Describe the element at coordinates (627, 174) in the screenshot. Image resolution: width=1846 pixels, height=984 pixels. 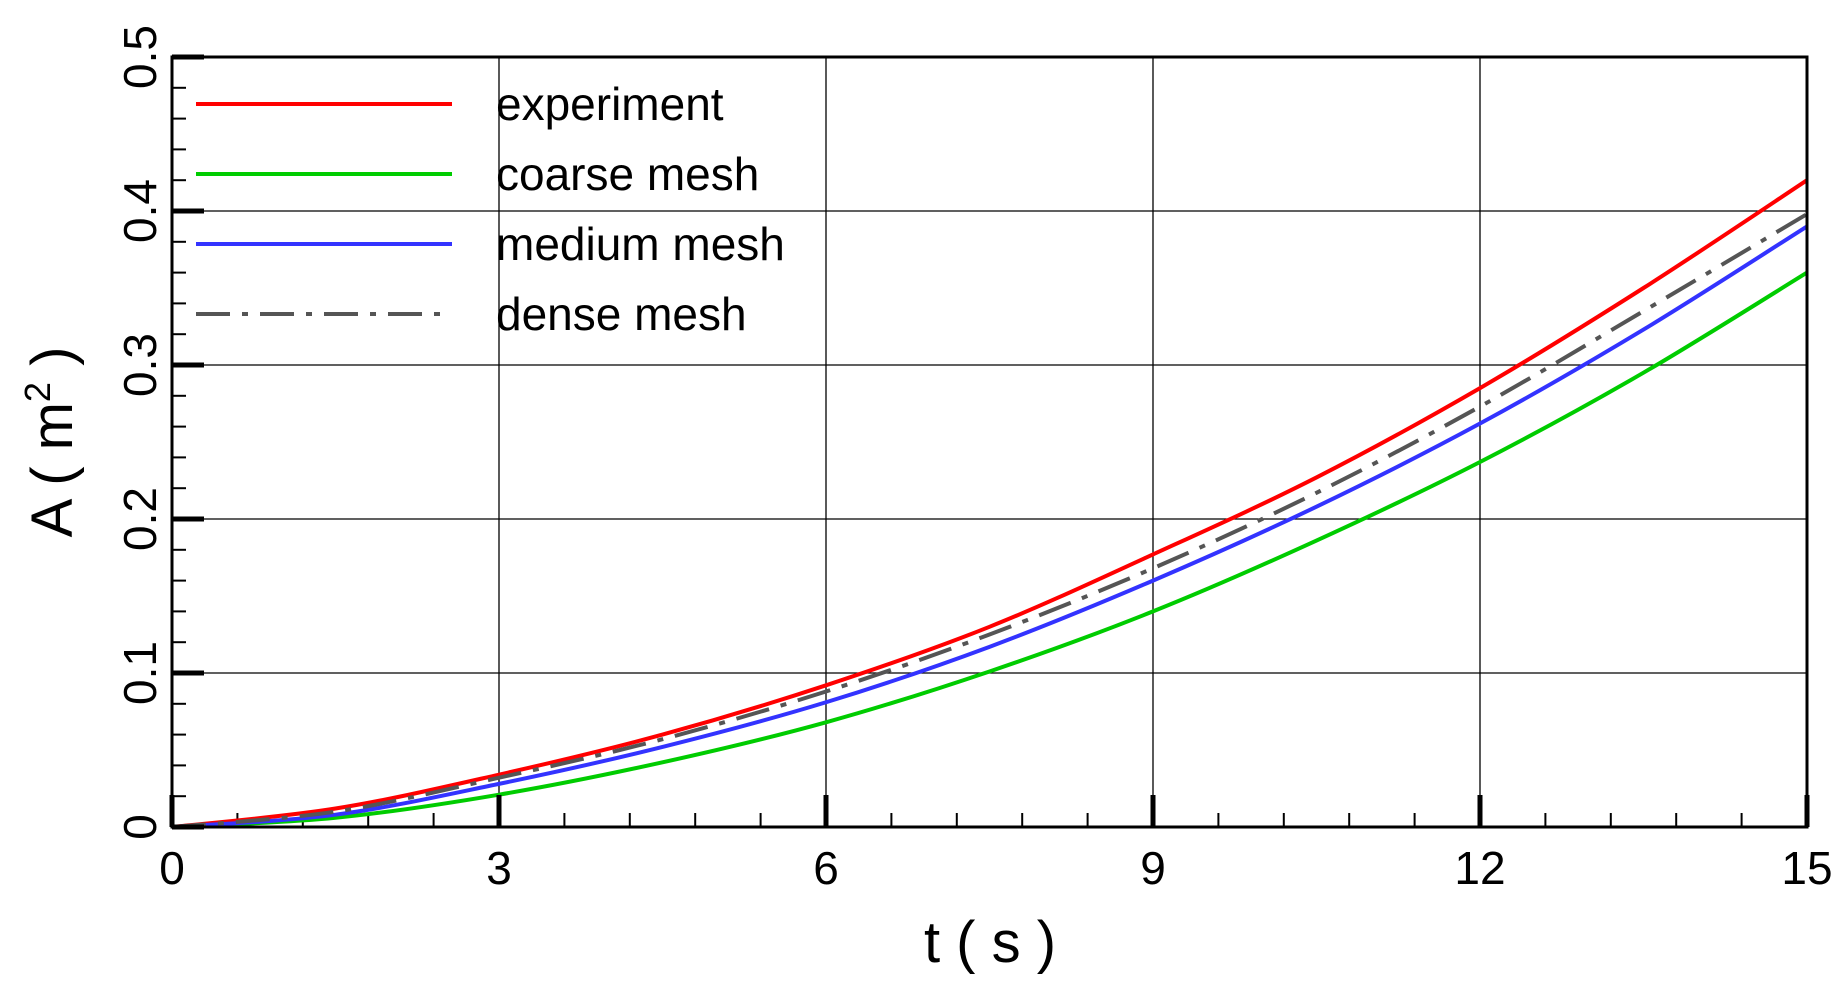
I see `legend-label-coarse-mesh: coarse mesh` at that location.